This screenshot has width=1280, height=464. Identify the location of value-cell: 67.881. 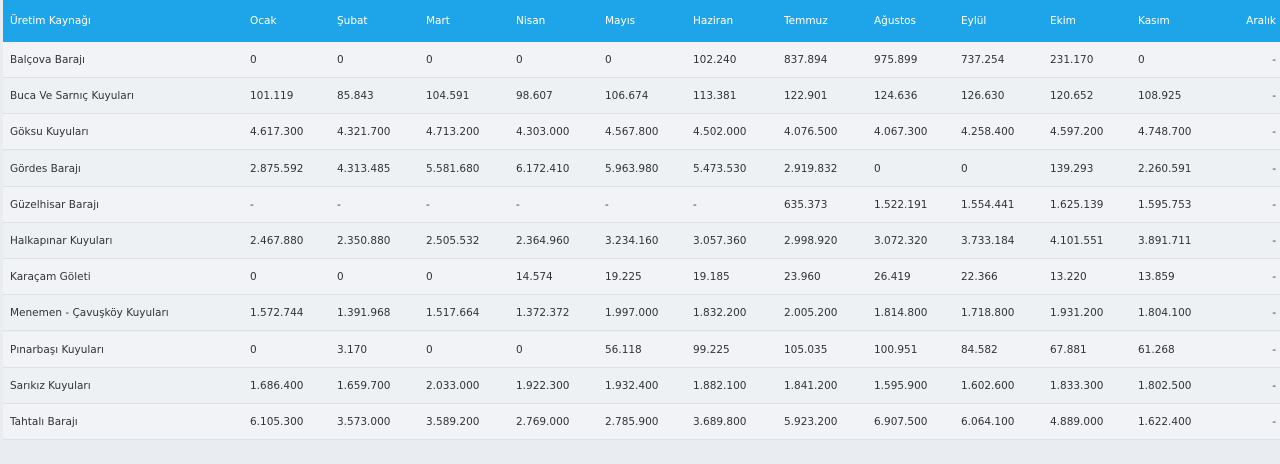
(1068, 349).